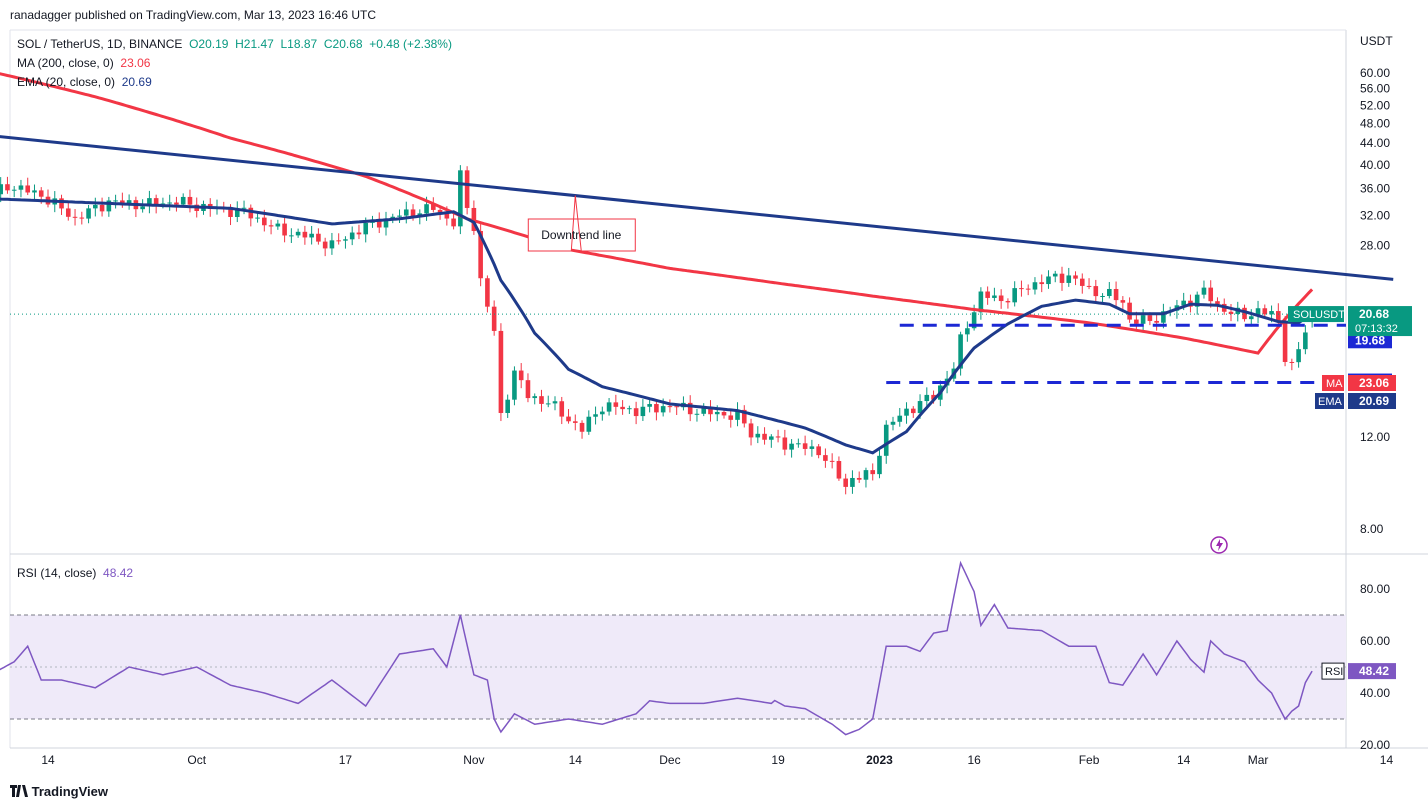 The image size is (1428, 810). I want to click on price-tick-label: 52.00, so click(1375, 105).